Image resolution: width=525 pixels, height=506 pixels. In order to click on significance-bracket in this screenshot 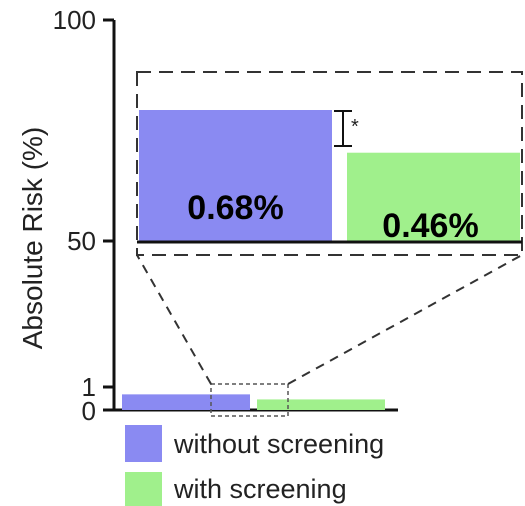, I will do `click(343, 128)`.